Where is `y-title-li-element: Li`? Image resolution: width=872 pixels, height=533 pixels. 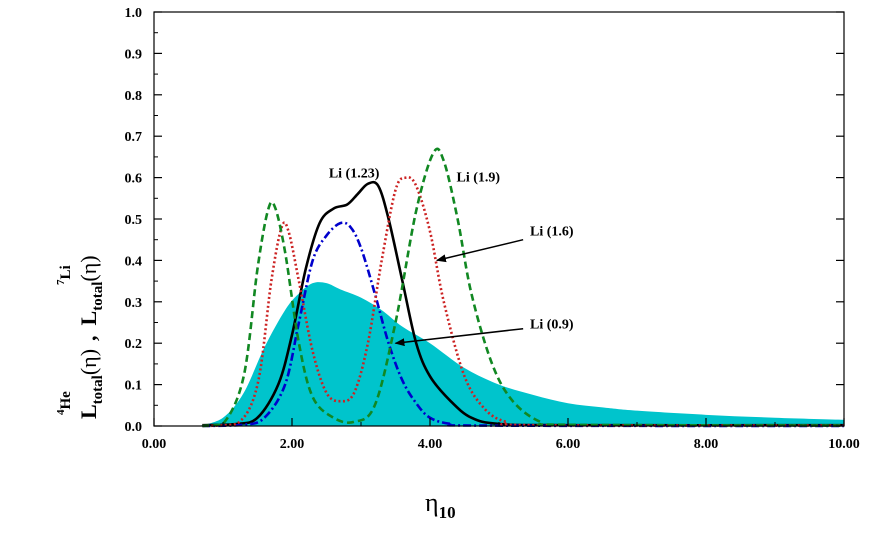 y-title-li-element: Li is located at coordinates (66, 272).